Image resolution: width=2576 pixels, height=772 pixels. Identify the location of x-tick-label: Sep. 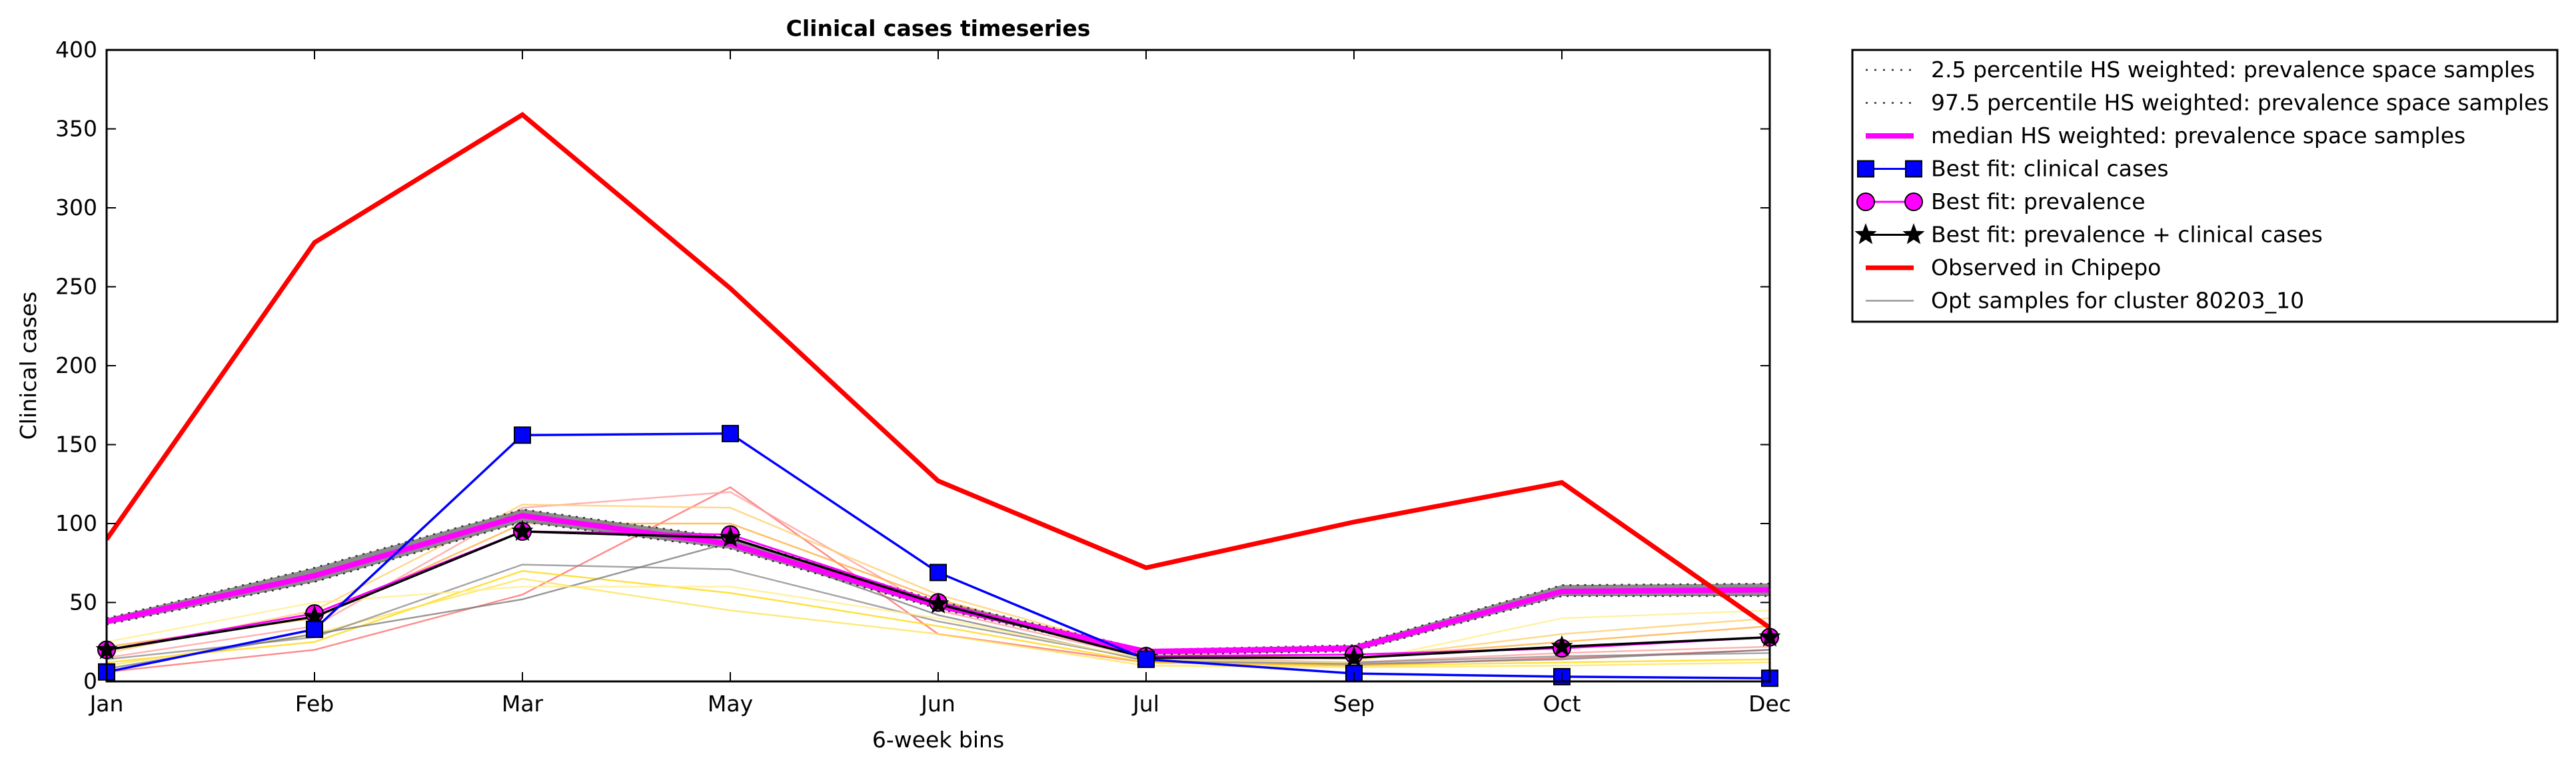
(1354, 704).